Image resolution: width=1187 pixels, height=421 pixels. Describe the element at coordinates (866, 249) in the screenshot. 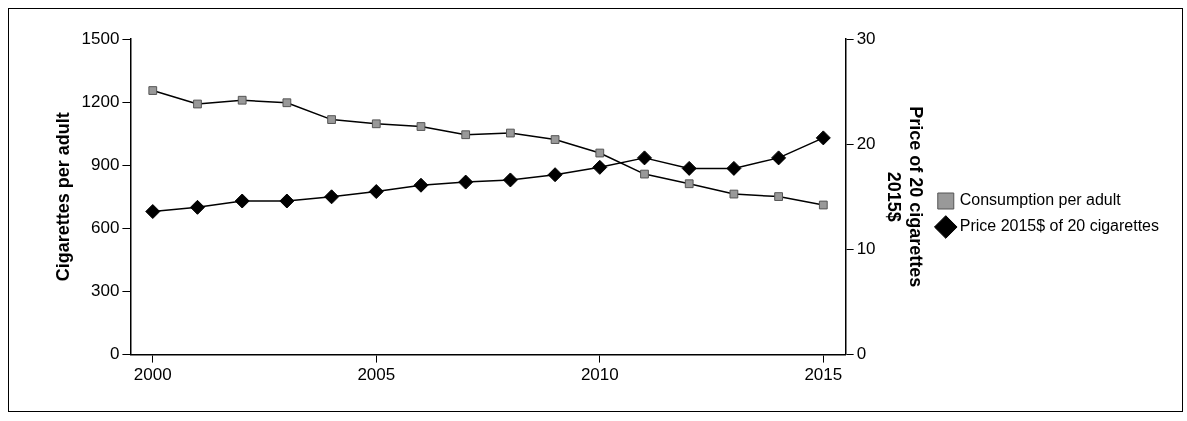

I see `y2-tick-label: 10` at that location.